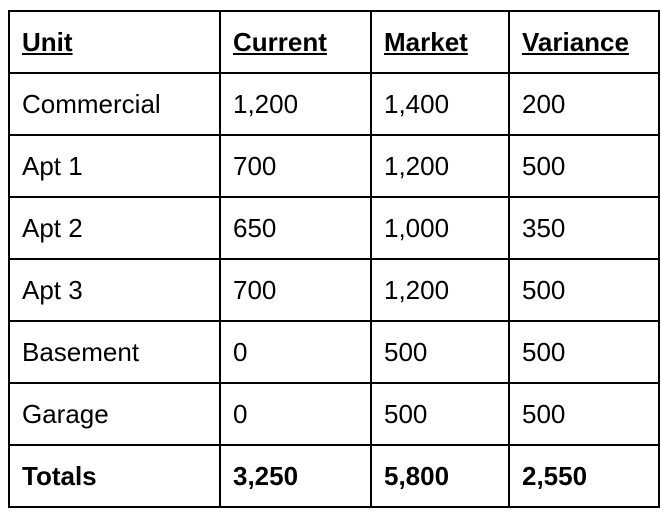 The width and height of the screenshot is (668, 528). I want to click on unit-cell: Unit, so click(114, 42).